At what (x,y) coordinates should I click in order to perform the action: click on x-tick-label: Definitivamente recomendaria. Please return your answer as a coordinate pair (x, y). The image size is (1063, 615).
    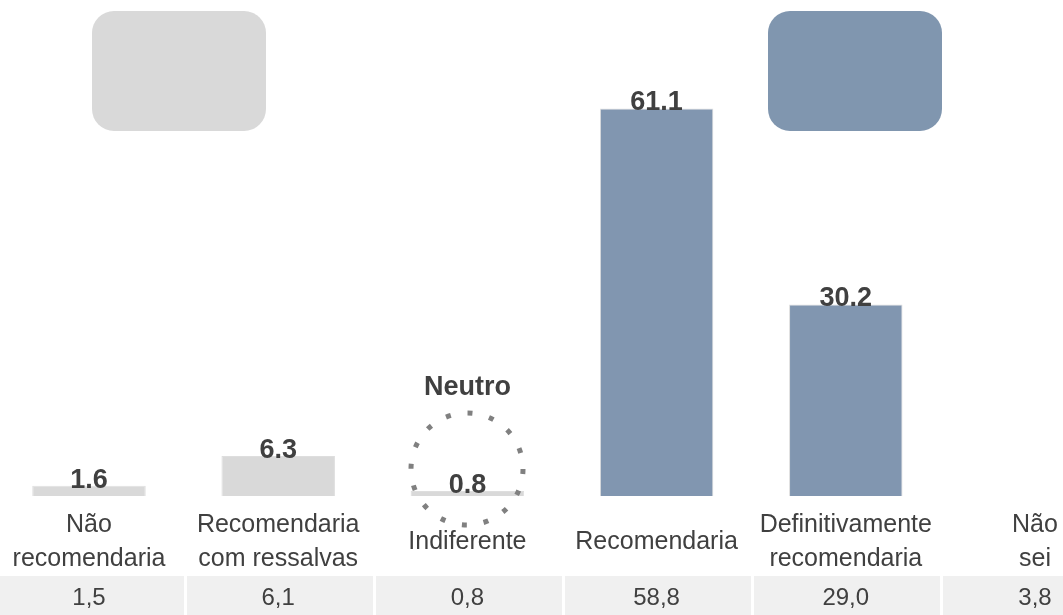
    Looking at the image, I should click on (845, 540).